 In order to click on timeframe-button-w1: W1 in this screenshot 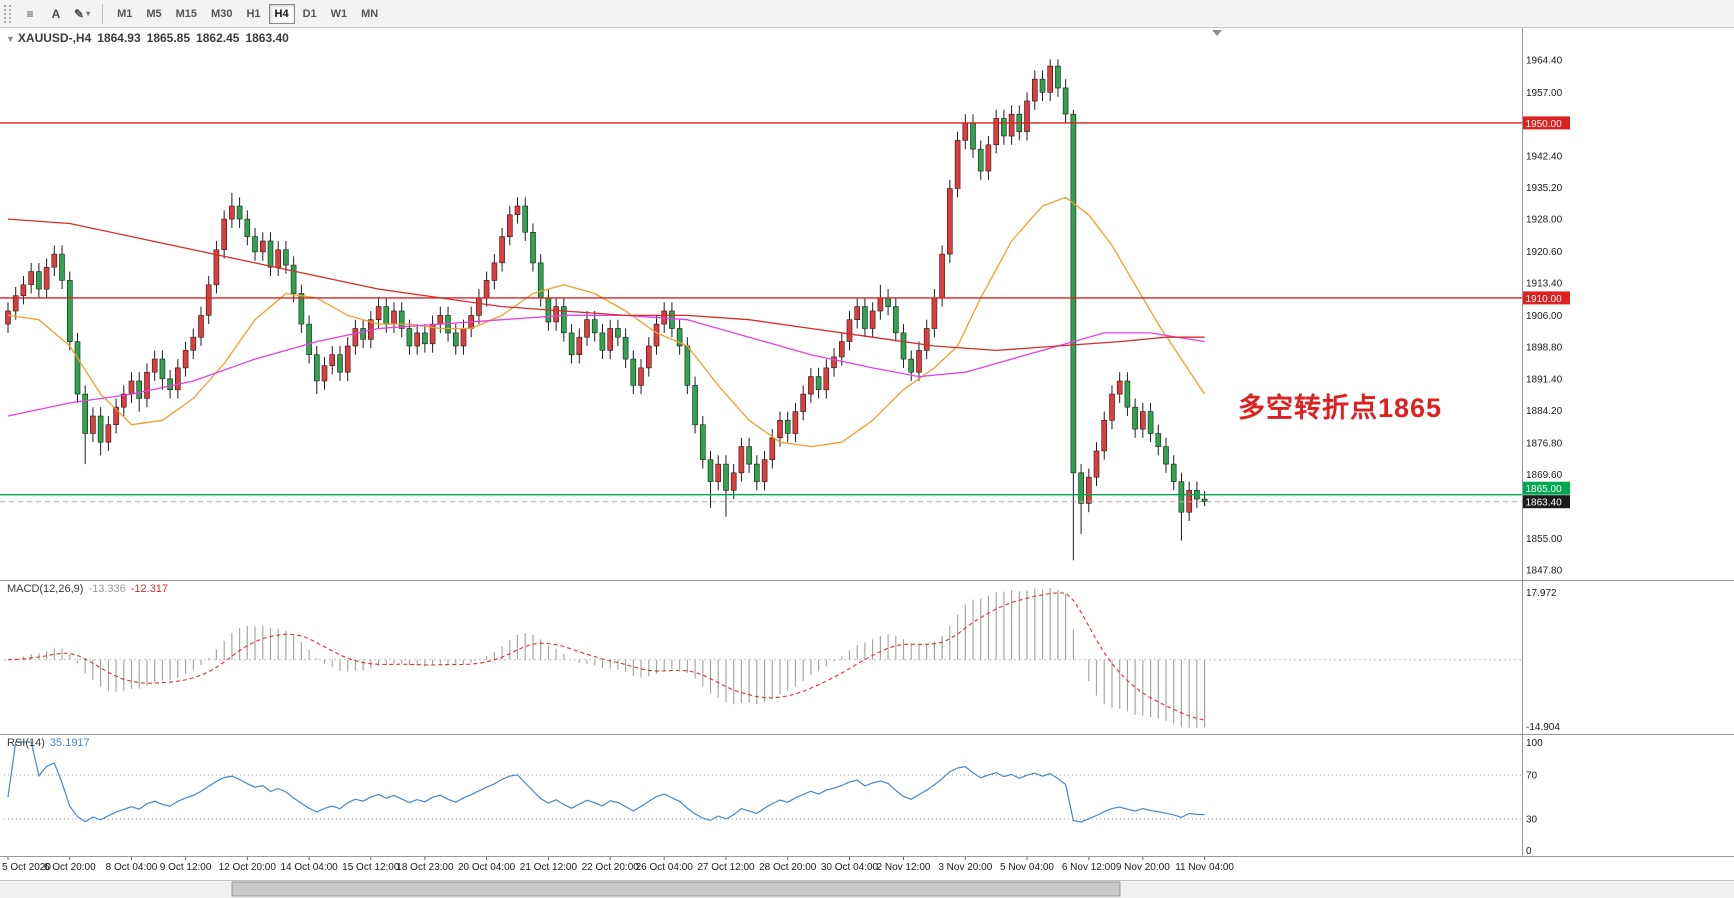, I will do `click(339, 14)`.